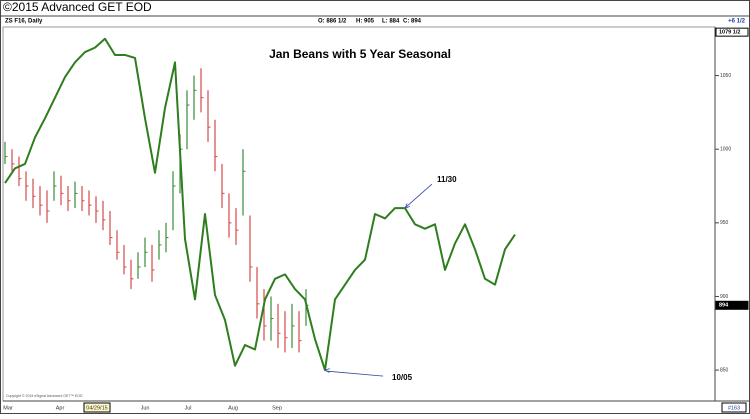 This screenshot has width=750, height=419. Describe the element at coordinates (725, 150) in the screenshot. I see `y-tick-label: 1000` at that location.